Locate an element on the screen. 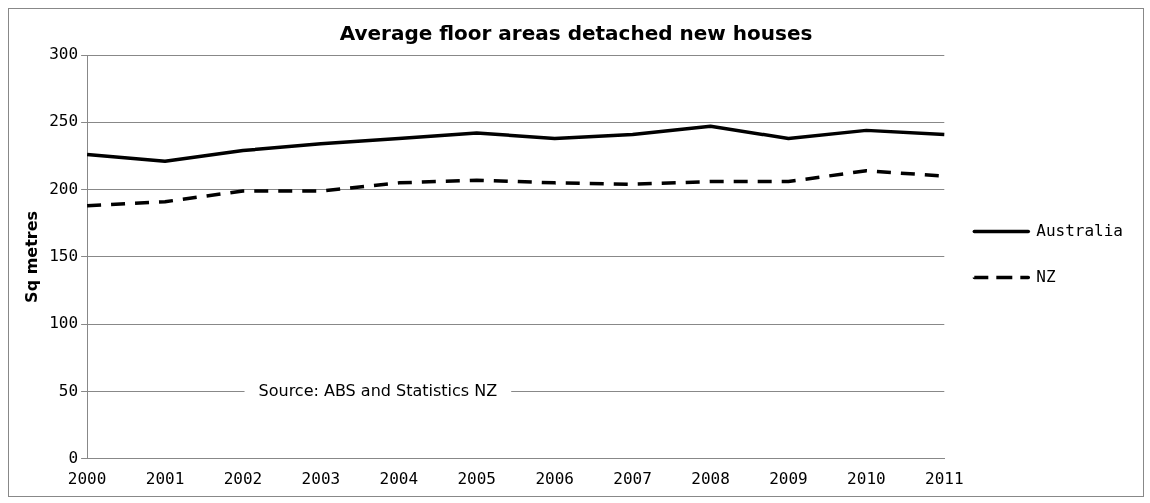 This screenshot has height=503, width=1150. y-tick-label: 0 is located at coordinates (73, 457).